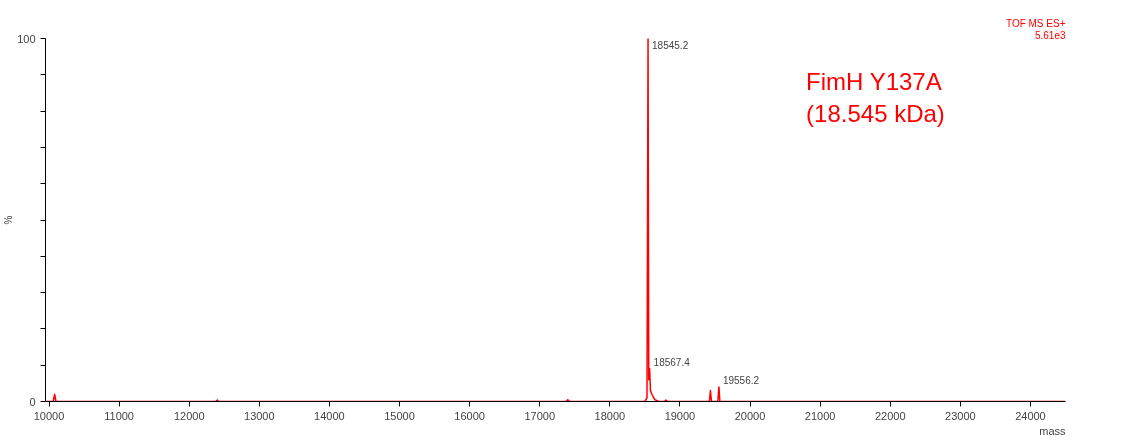 The image size is (1136, 441). Describe the element at coordinates (610, 415) in the screenshot. I see `x-tick-label: 18000` at that location.